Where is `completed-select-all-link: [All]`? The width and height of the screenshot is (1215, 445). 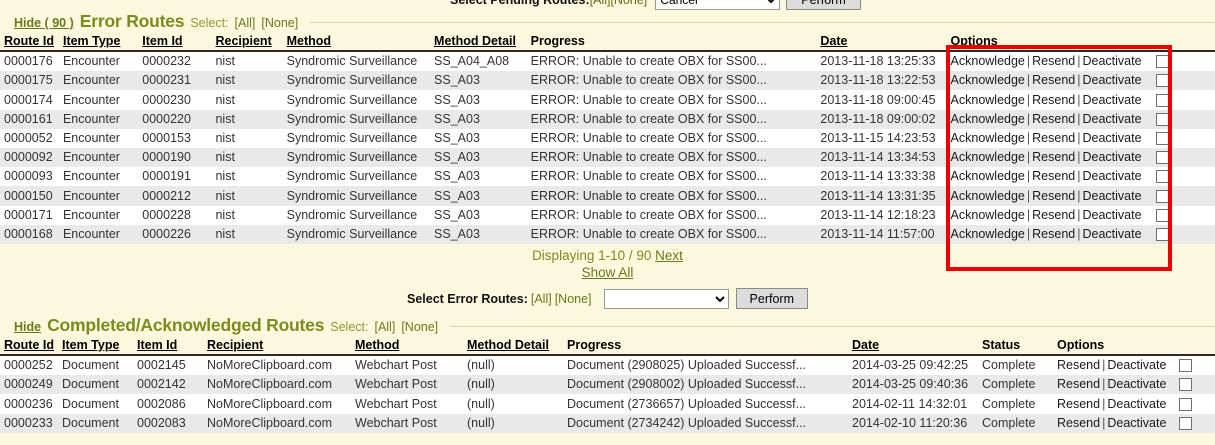
completed-select-all-link: [All] is located at coordinates (385, 327).